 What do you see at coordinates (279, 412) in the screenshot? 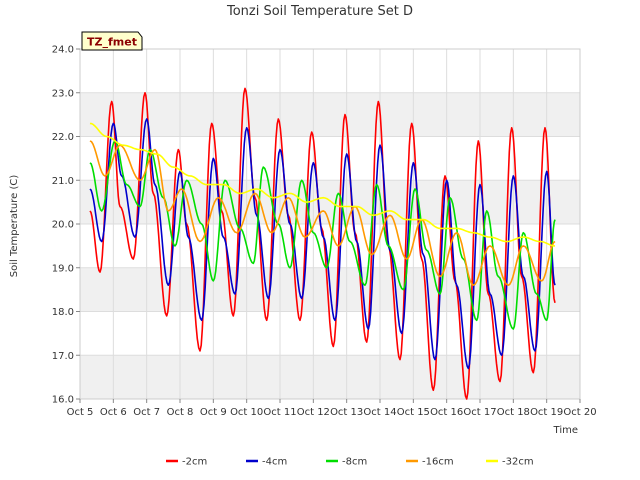
I see `x-tick-label: Oct 11` at bounding box center [279, 412].